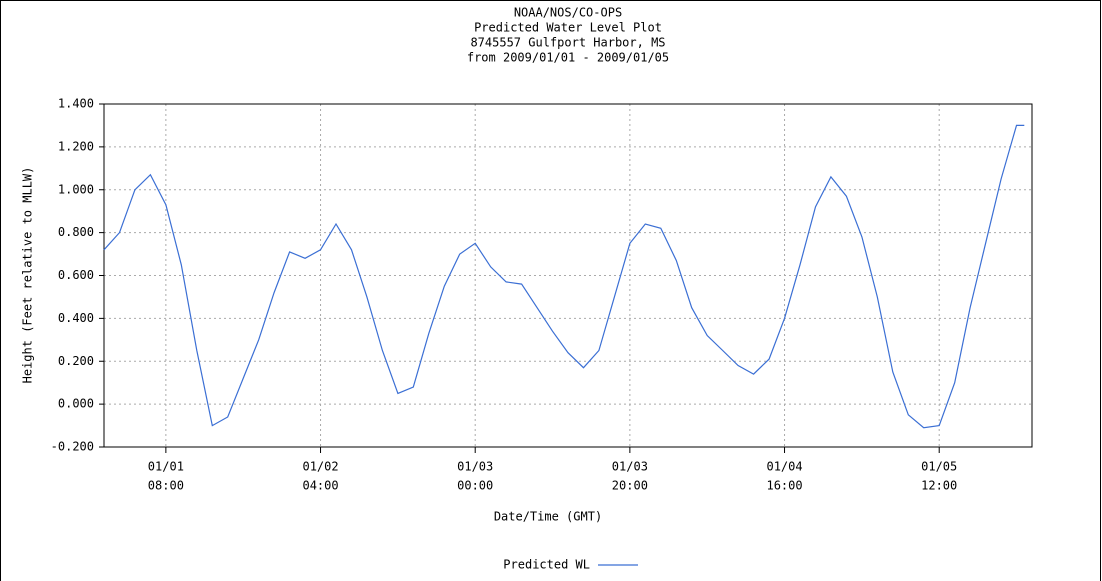  I want to click on x-tick-label: 08:00, so click(166, 486).